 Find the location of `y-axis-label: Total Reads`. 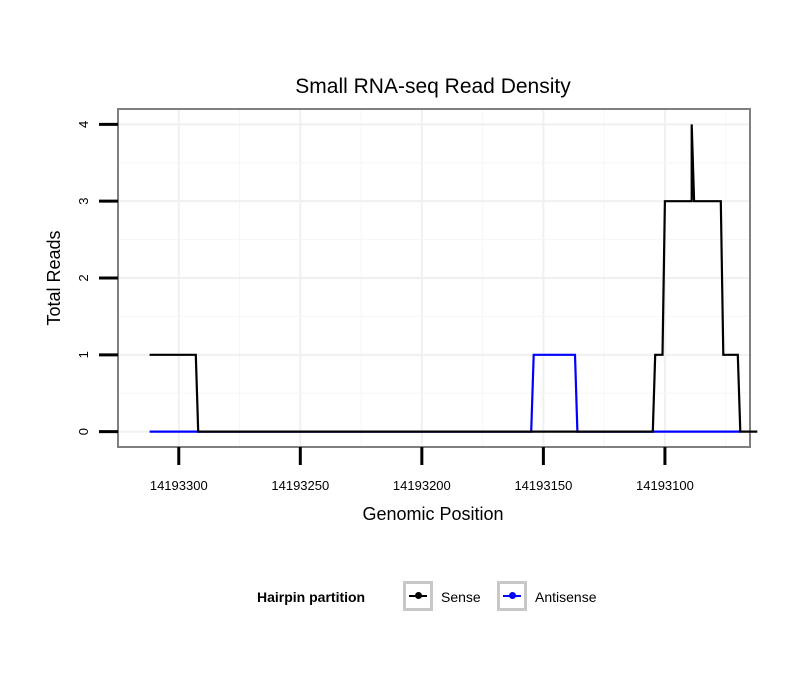

y-axis-label: Total Reads is located at coordinates (54, 277).